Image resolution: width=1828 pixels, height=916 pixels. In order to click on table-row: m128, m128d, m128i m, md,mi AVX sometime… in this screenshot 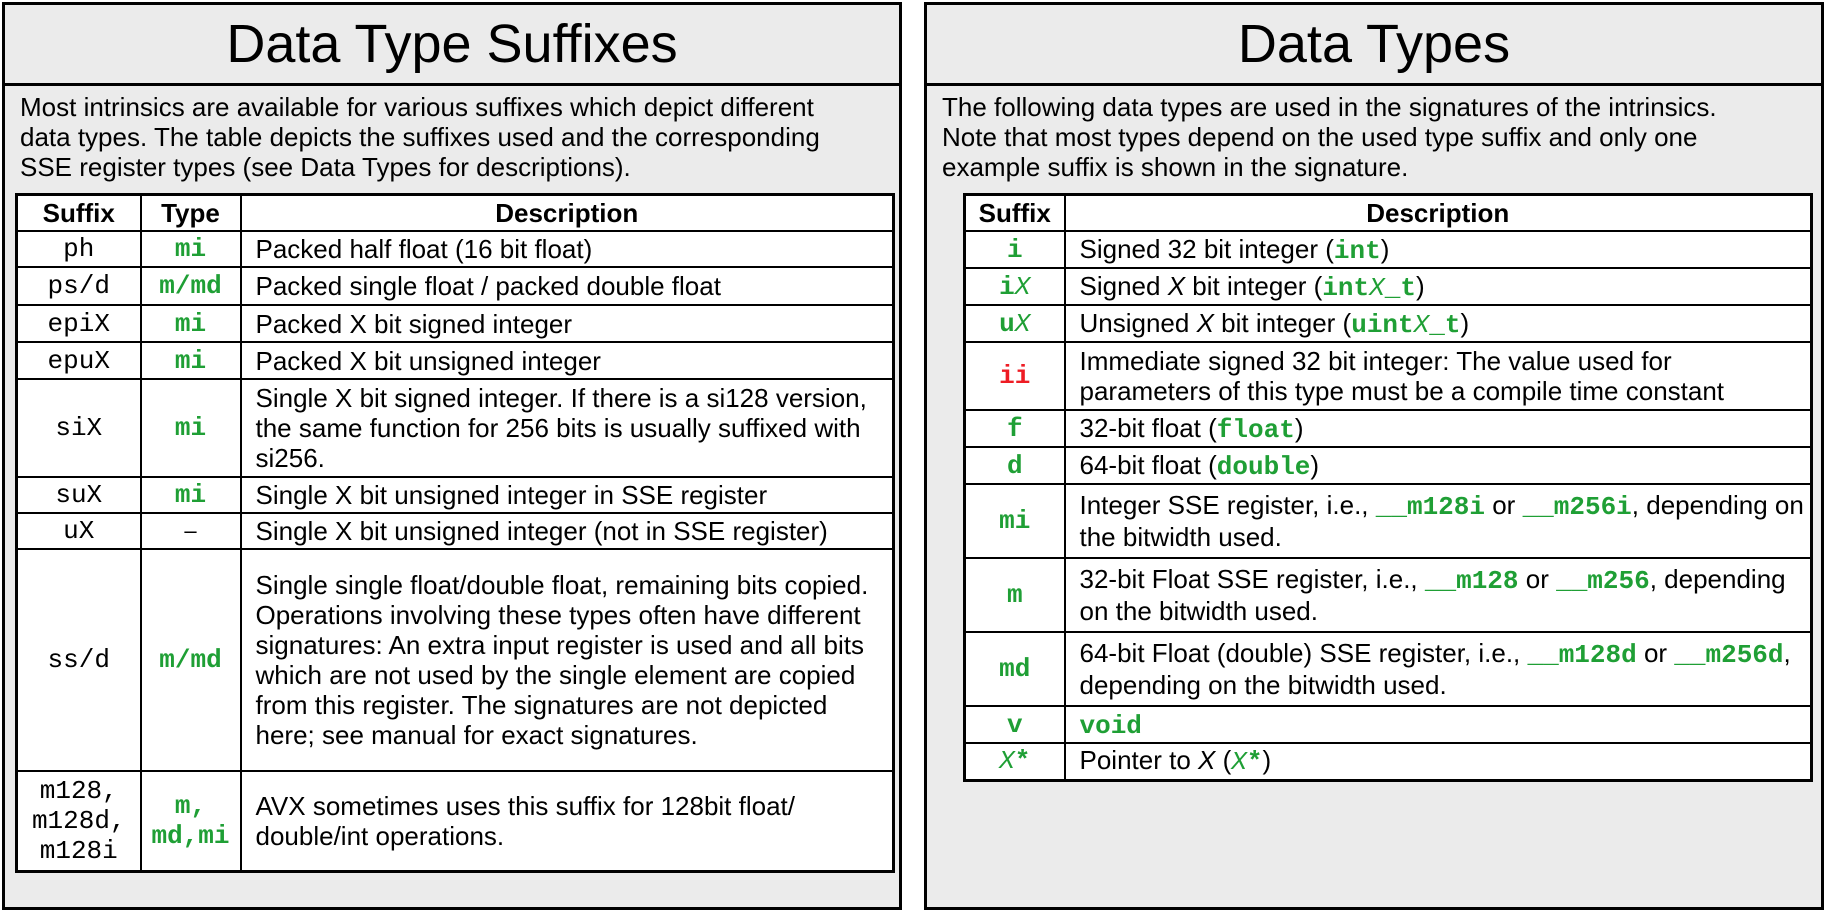, I will do `click(455, 821)`.